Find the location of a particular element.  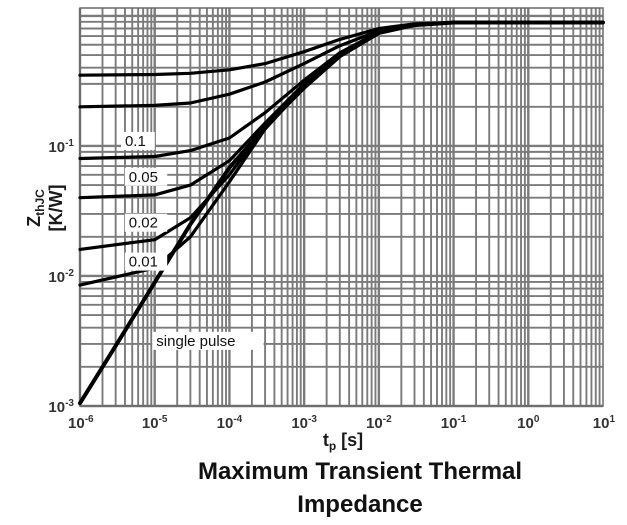

y-tick-label-exponent: -3 is located at coordinates (69, 403).